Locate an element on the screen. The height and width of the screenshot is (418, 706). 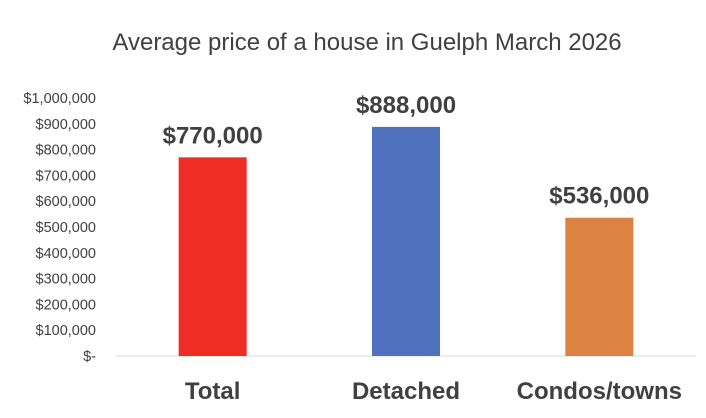
x-tick-label: Total is located at coordinates (213, 391).